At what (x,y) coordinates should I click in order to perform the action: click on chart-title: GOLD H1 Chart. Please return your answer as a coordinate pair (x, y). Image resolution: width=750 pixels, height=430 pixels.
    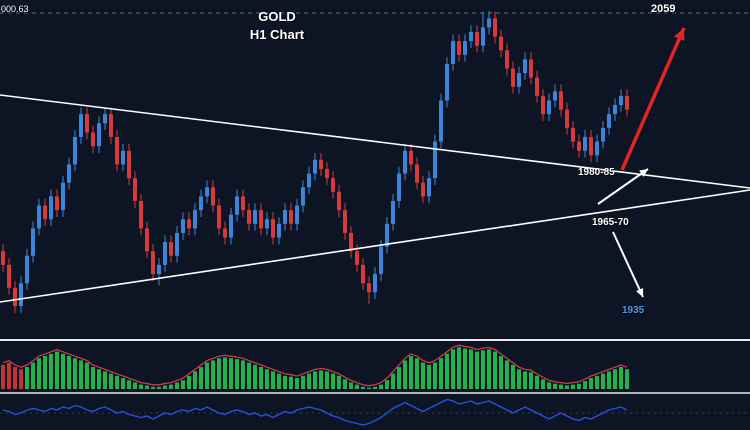
    Looking at the image, I should click on (277, 26).